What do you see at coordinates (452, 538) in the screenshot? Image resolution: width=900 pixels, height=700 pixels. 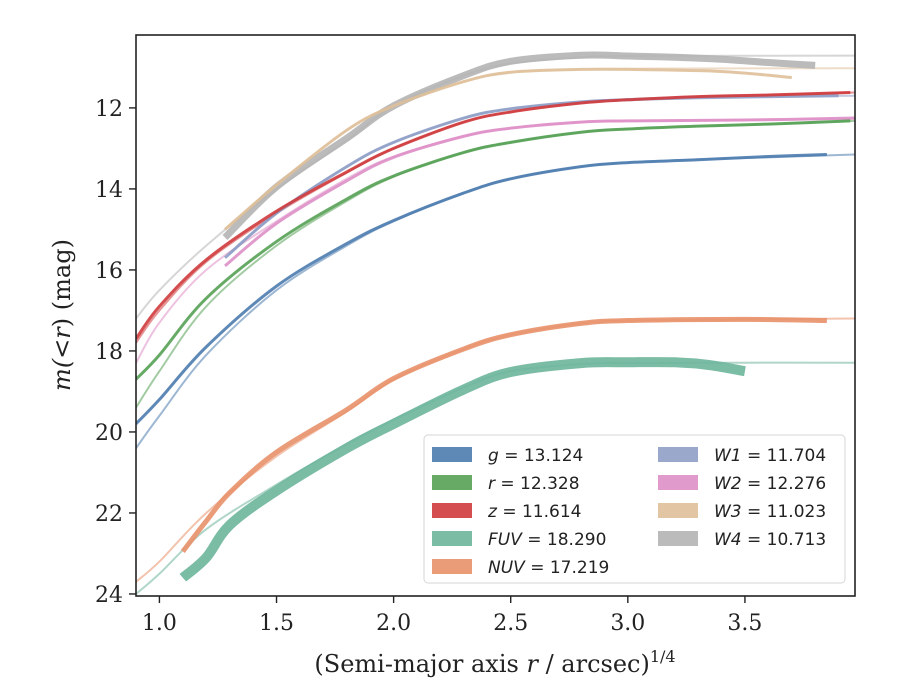 I see `legend-swatch-fuv` at bounding box center [452, 538].